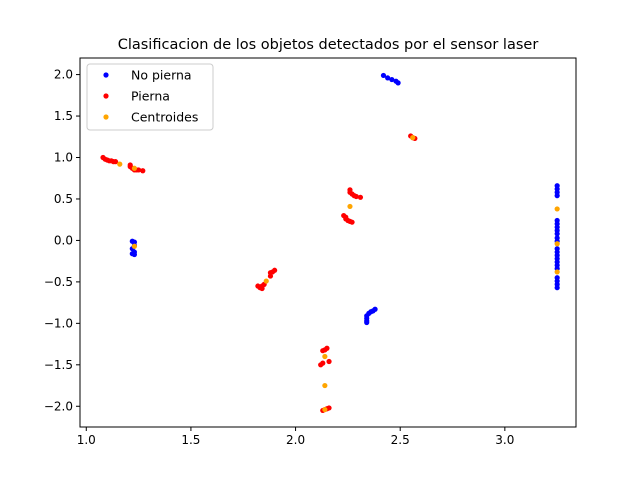 The image size is (640, 480). I want to click on legend: No pierna Pierna Centroides, so click(150, 97).